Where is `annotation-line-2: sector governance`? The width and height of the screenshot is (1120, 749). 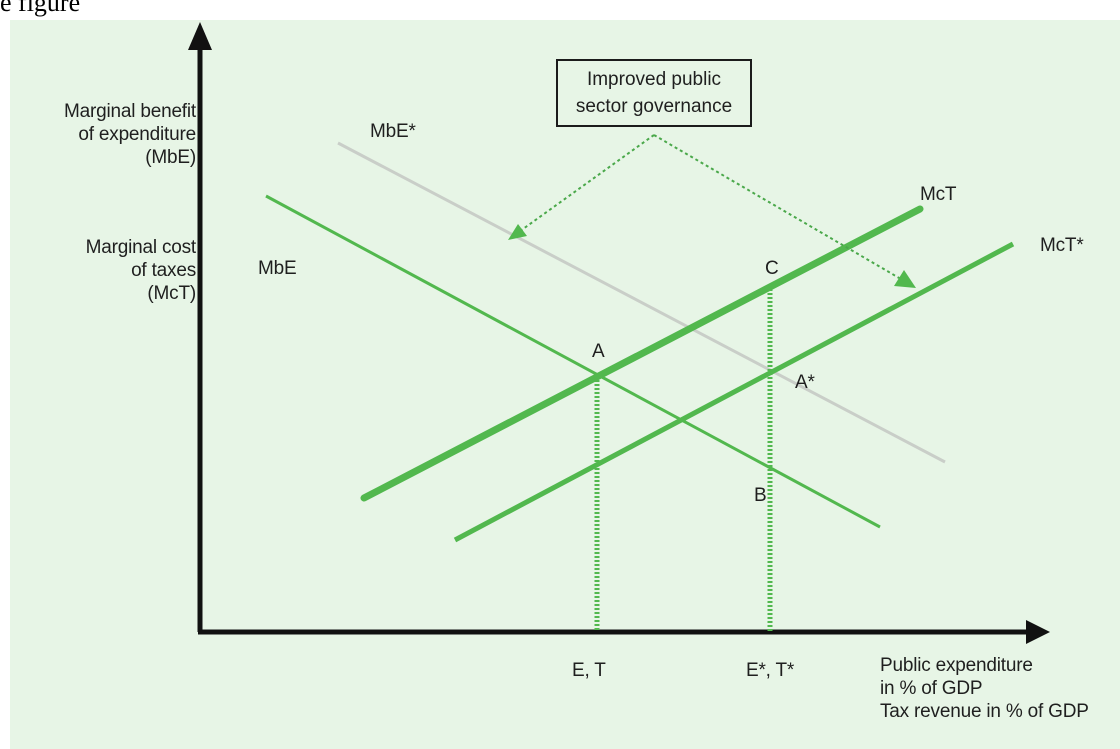 annotation-line-2: sector governance is located at coordinates (654, 106).